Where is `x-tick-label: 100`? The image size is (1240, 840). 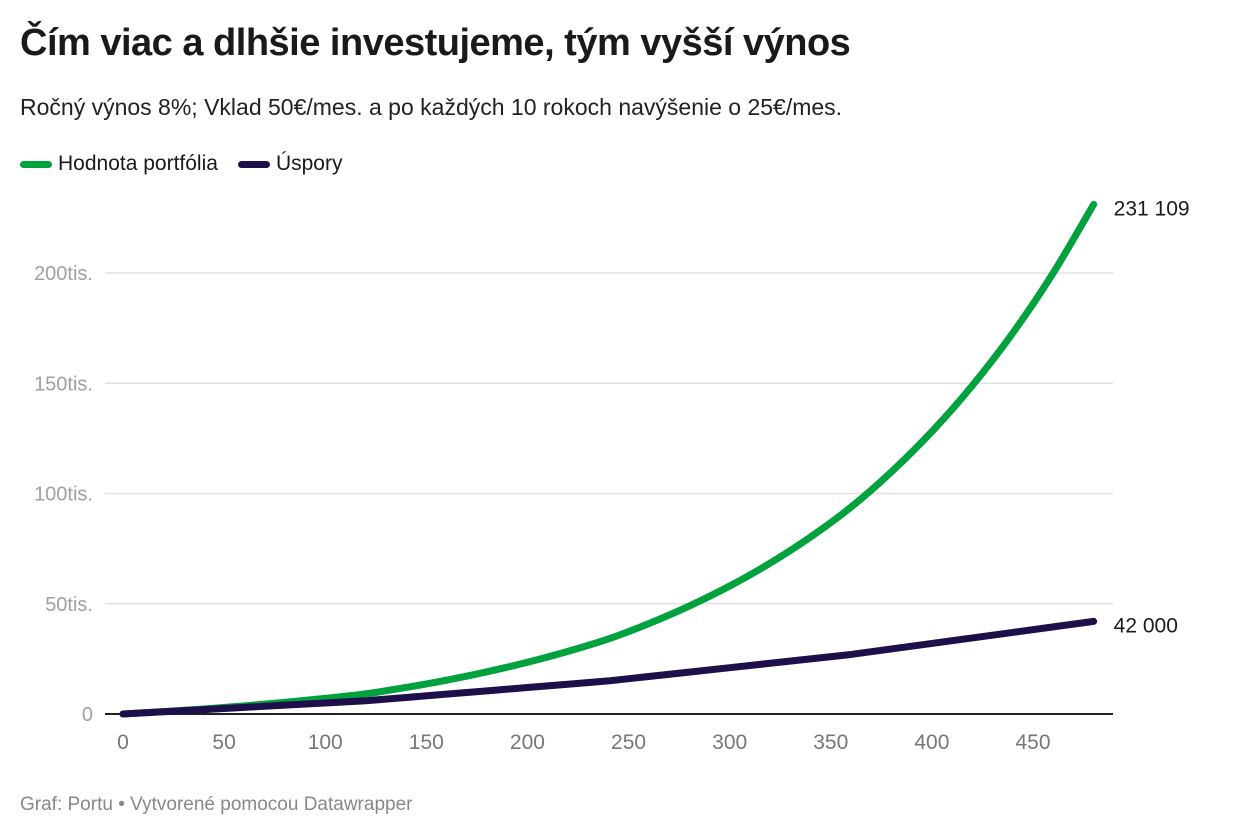
x-tick-label: 100 is located at coordinates (325, 742).